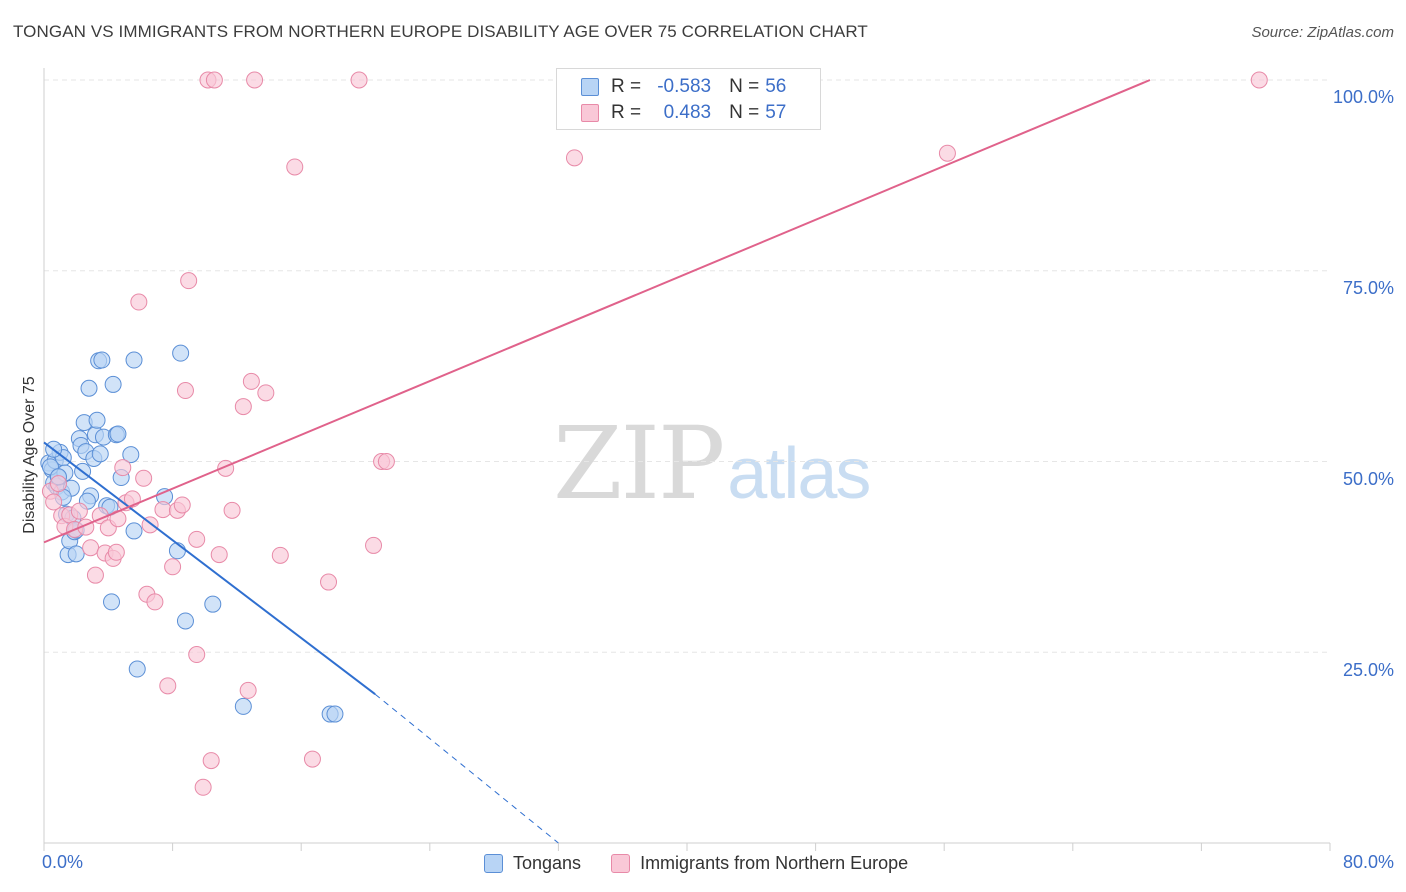 The width and height of the screenshot is (1406, 892). What do you see at coordinates (621, 863) in the screenshot?
I see `legend-swatch-immigrants` at bounding box center [621, 863].